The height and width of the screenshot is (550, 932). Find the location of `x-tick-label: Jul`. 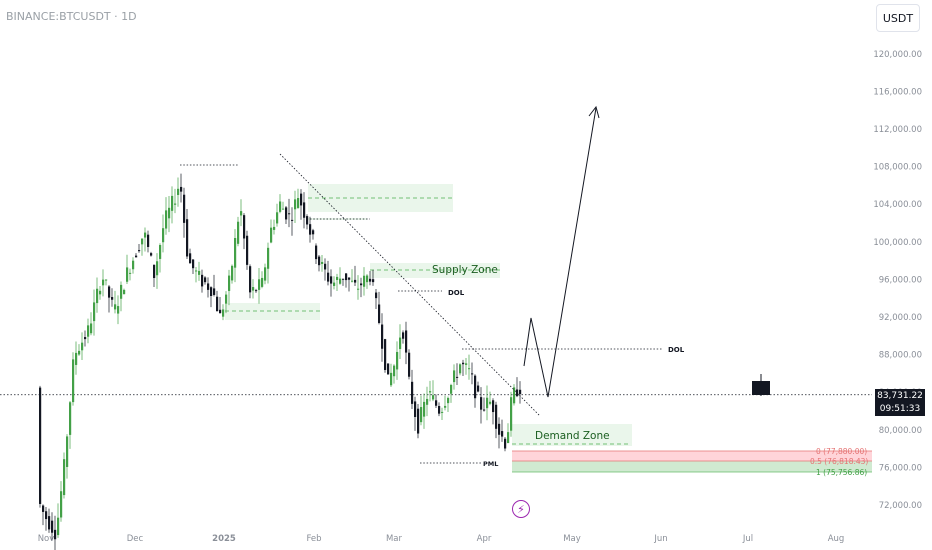

x-tick-label: Jul is located at coordinates (747, 539).